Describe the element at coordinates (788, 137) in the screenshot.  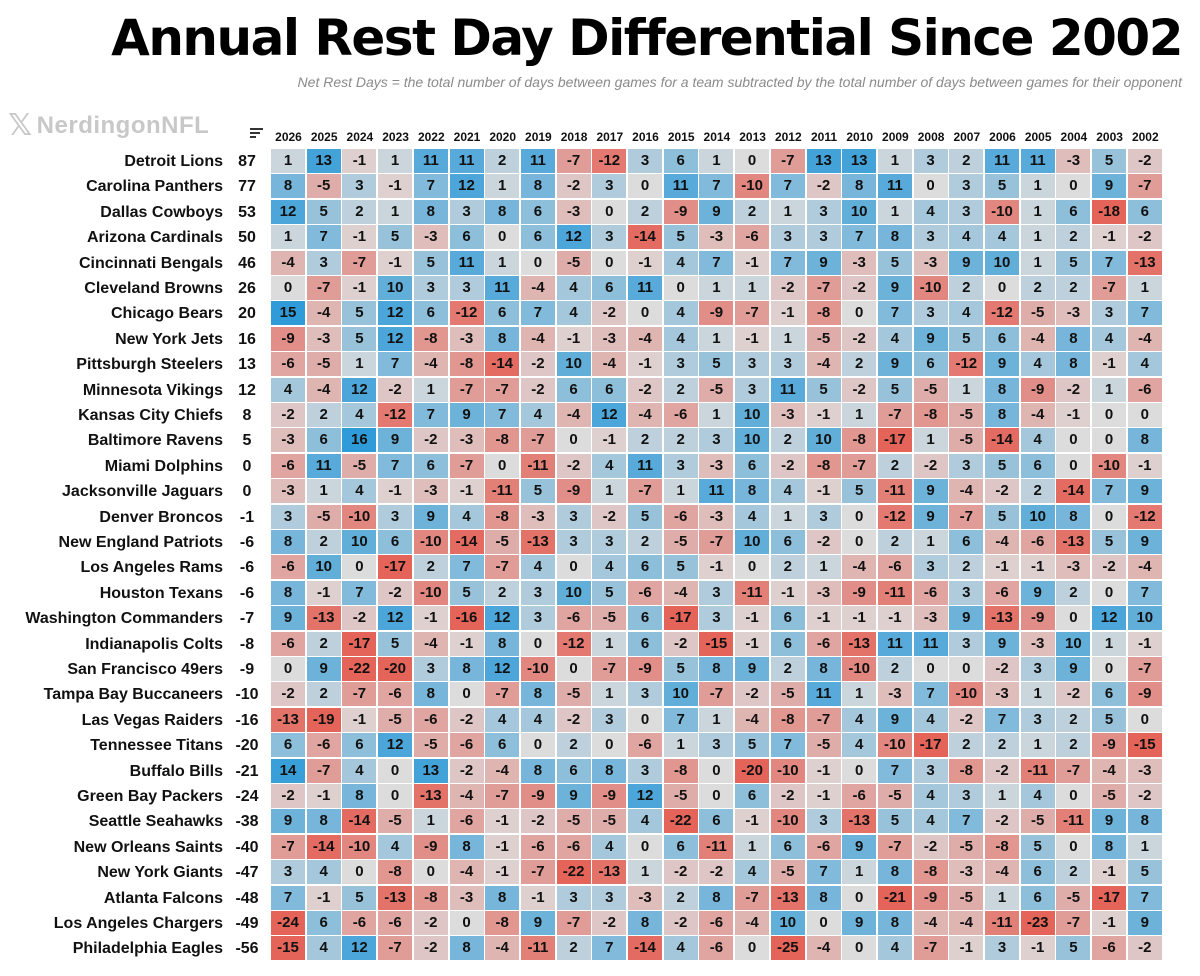
I see `year-label: 2012` at that location.